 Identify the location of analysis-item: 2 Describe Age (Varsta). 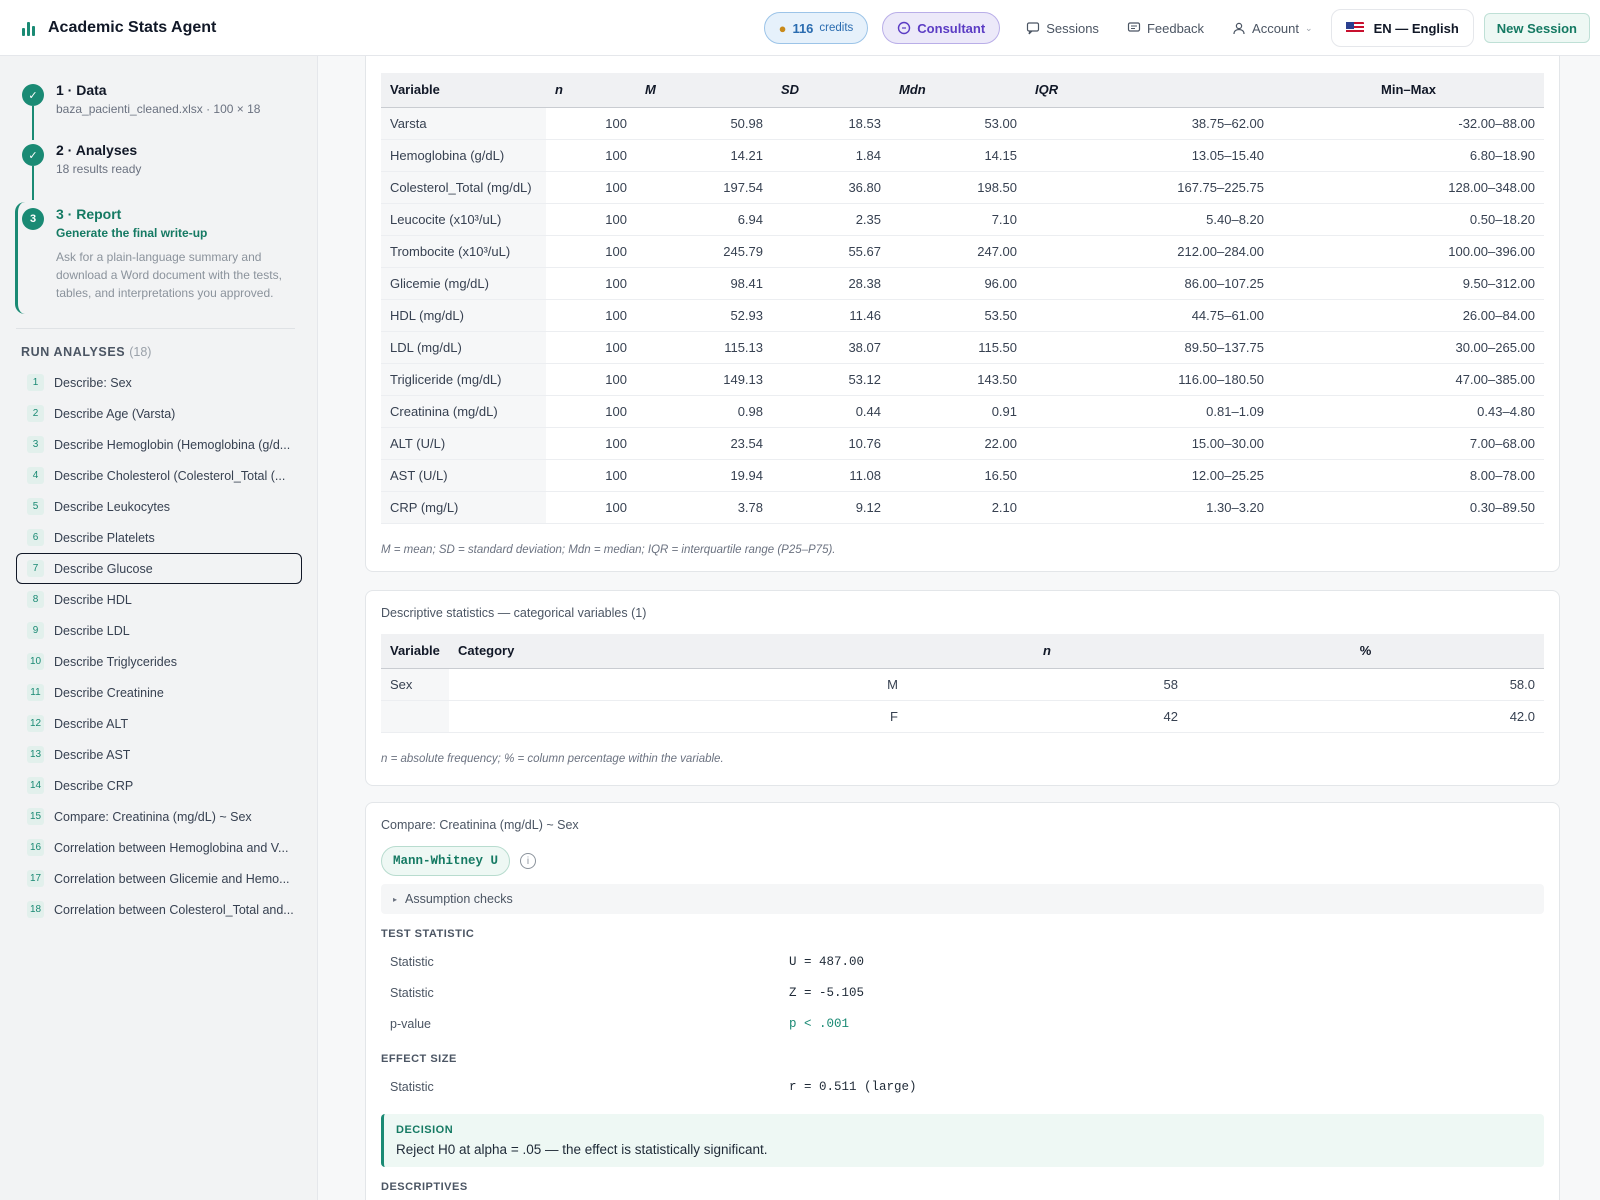
(159, 413).